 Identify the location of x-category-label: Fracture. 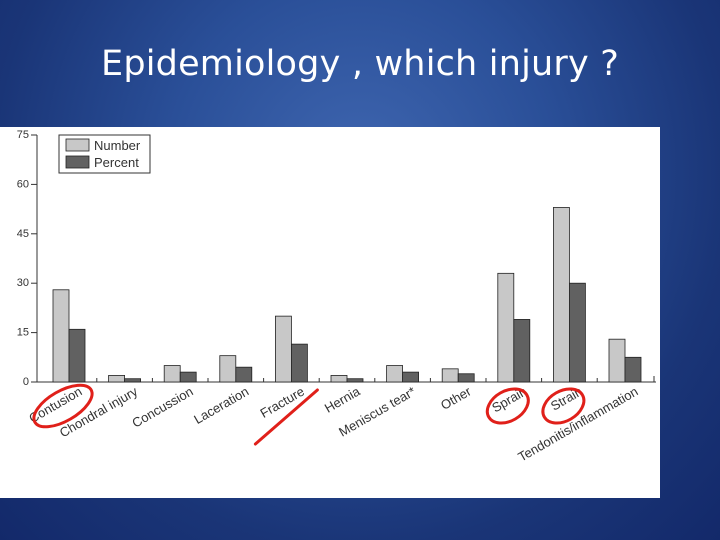
(281, 402).